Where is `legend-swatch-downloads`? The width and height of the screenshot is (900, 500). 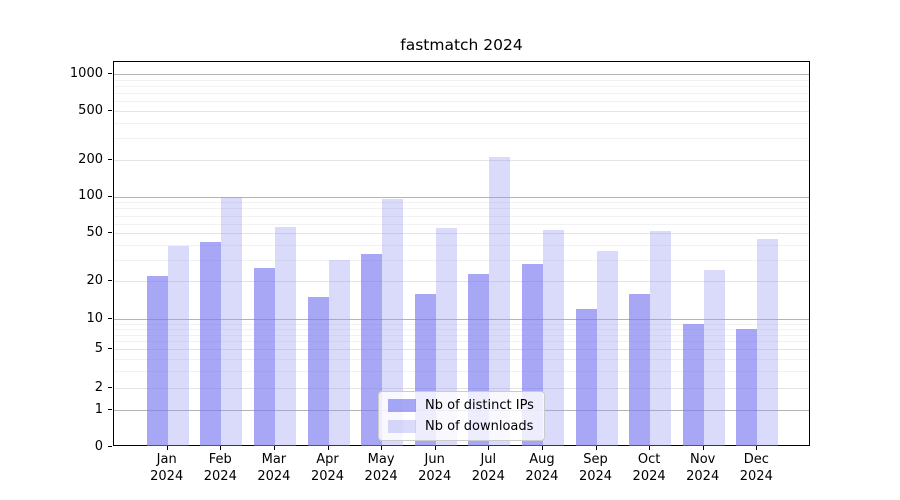 legend-swatch-downloads is located at coordinates (402, 426).